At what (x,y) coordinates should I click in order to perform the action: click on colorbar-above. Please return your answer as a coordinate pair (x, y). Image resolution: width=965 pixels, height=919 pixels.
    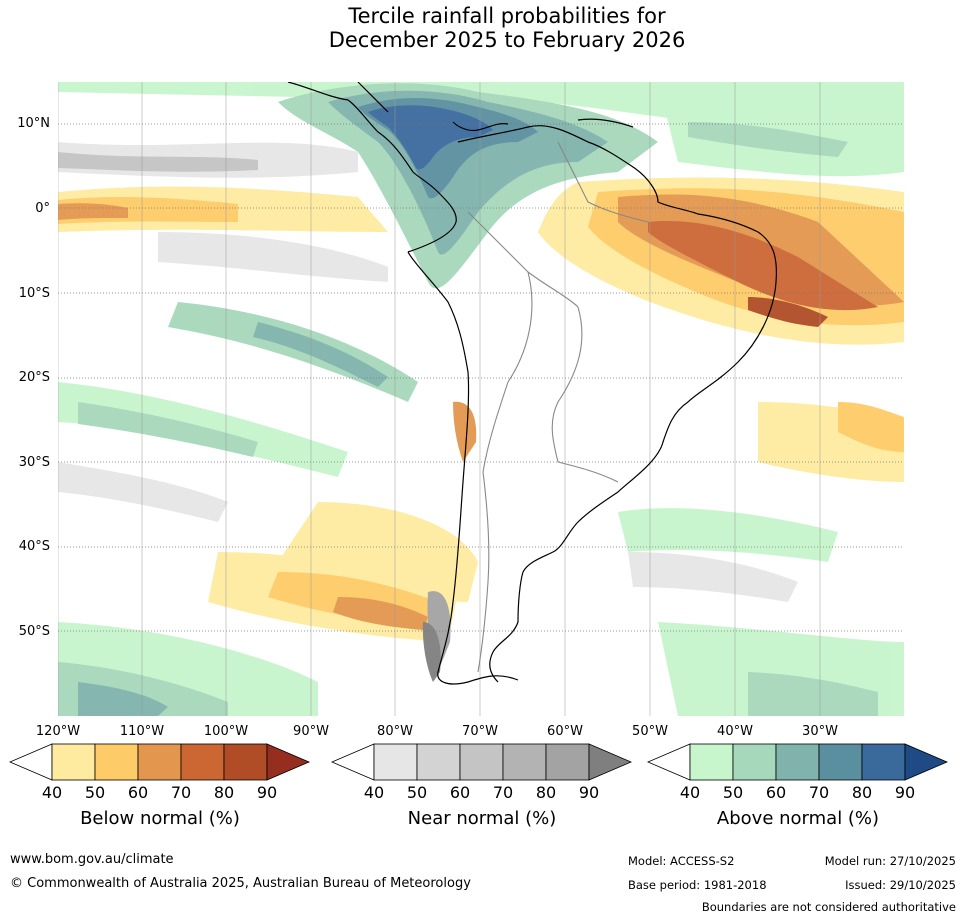
    Looking at the image, I should click on (797, 762).